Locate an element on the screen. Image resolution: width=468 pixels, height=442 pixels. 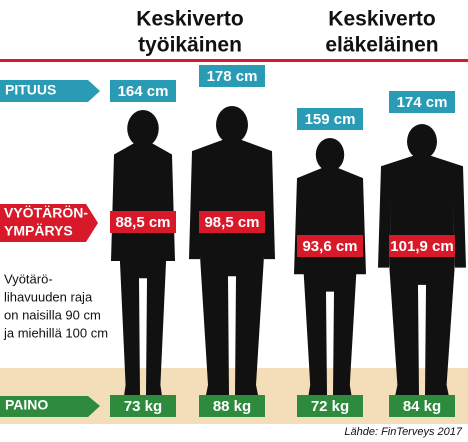
note: Vyötärö- is located at coordinates (28, 278).